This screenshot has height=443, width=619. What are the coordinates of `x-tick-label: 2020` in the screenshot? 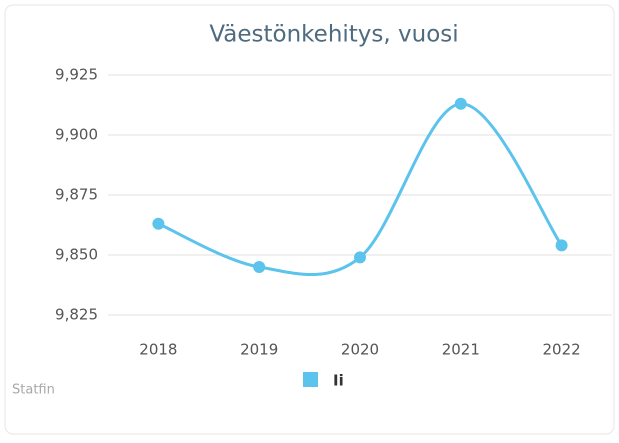 It's located at (360, 350).